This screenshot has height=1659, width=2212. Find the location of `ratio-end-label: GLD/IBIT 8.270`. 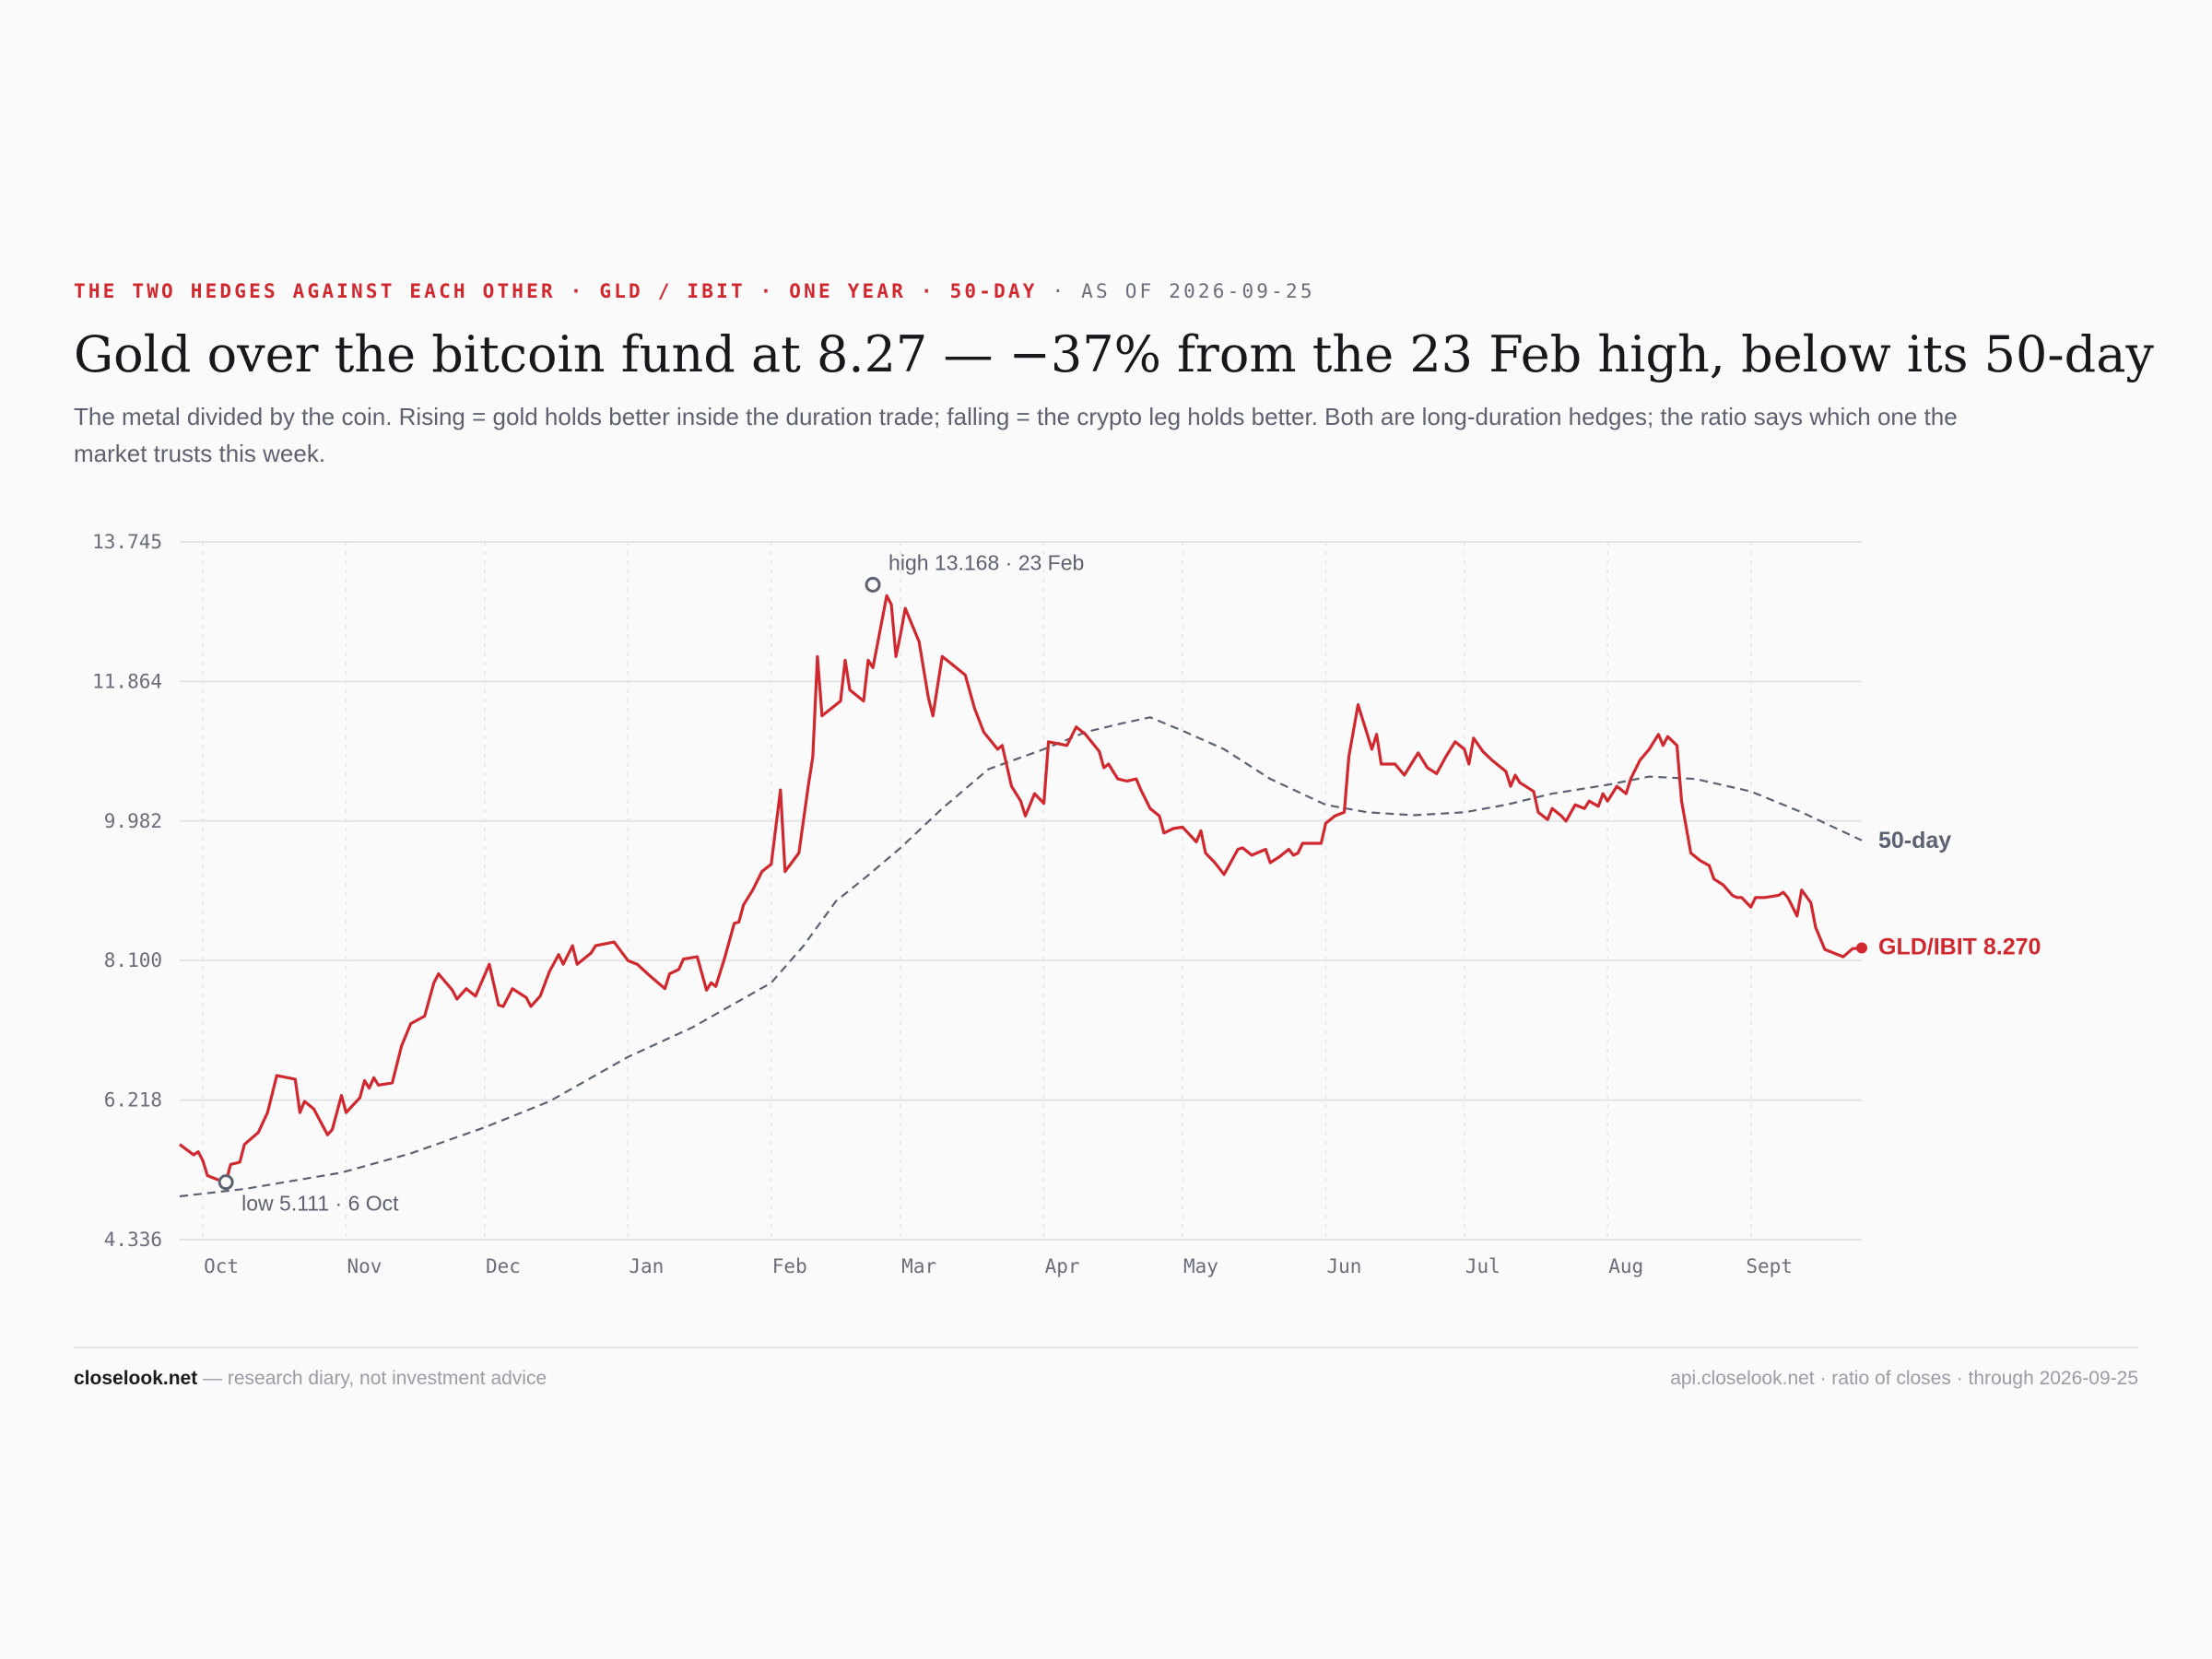

ratio-end-label: GLD/IBIT 8.270 is located at coordinates (1959, 946).